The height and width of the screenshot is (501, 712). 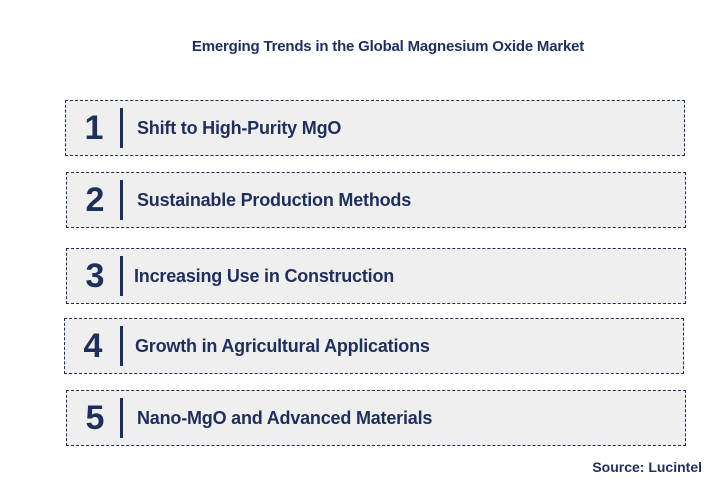 I want to click on trend-item-1: 1 Shift to High-Purity MgO, so click(x=375, y=128).